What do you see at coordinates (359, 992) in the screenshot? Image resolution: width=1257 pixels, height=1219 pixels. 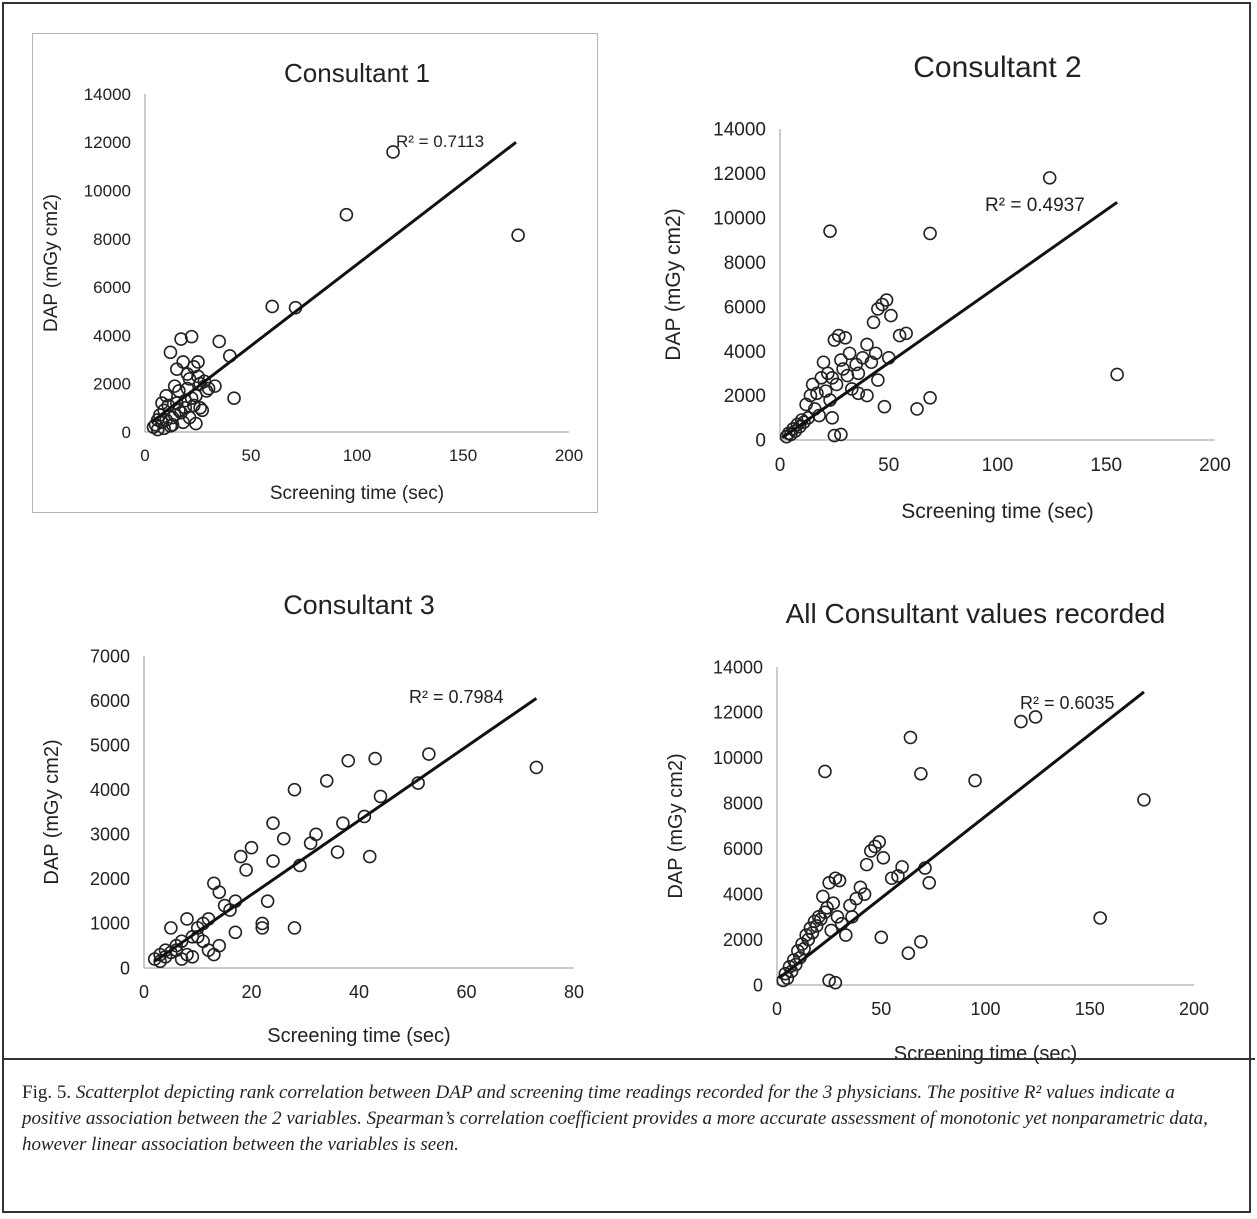 I see `x-tick-label: 40` at bounding box center [359, 992].